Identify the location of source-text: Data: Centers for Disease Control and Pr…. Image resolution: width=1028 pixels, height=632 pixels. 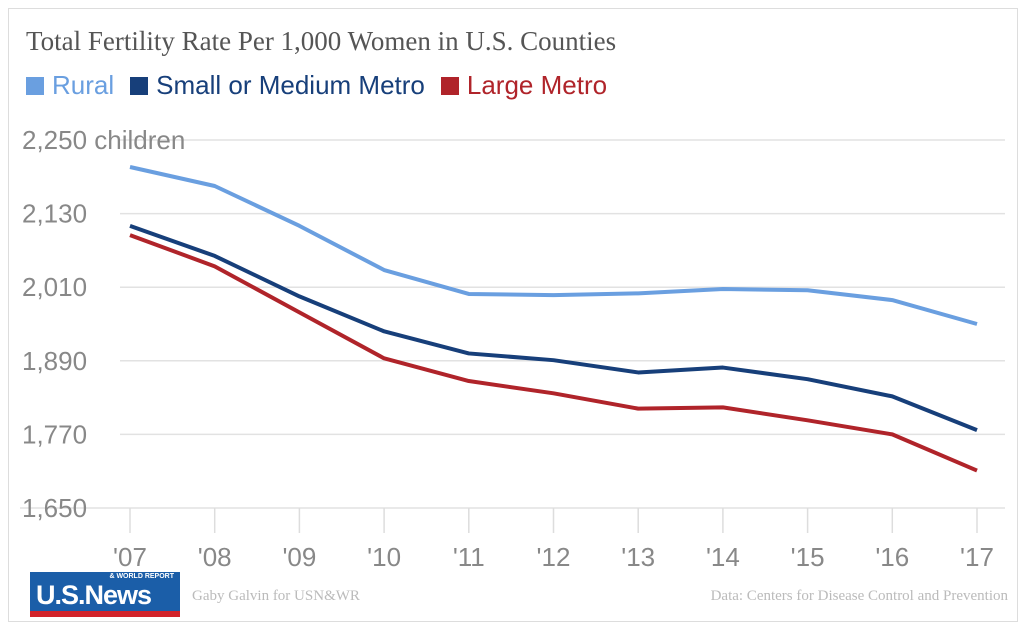
(859, 596).